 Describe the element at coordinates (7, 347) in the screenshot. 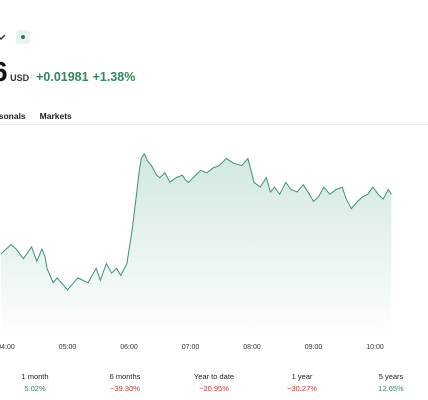

I see `x-tick-label: 04:00` at that location.